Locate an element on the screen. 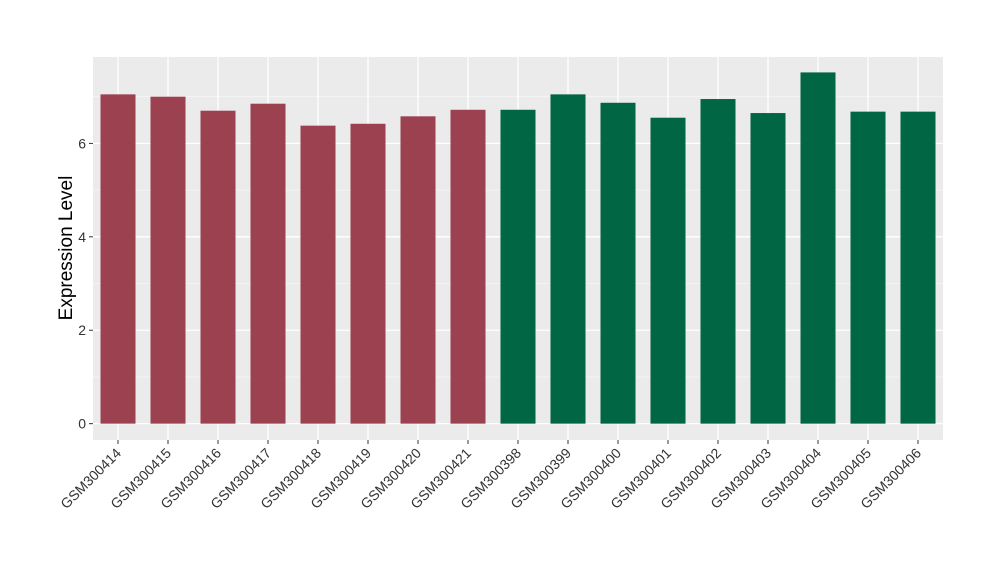  bar-gsm300402 is located at coordinates (718, 261).